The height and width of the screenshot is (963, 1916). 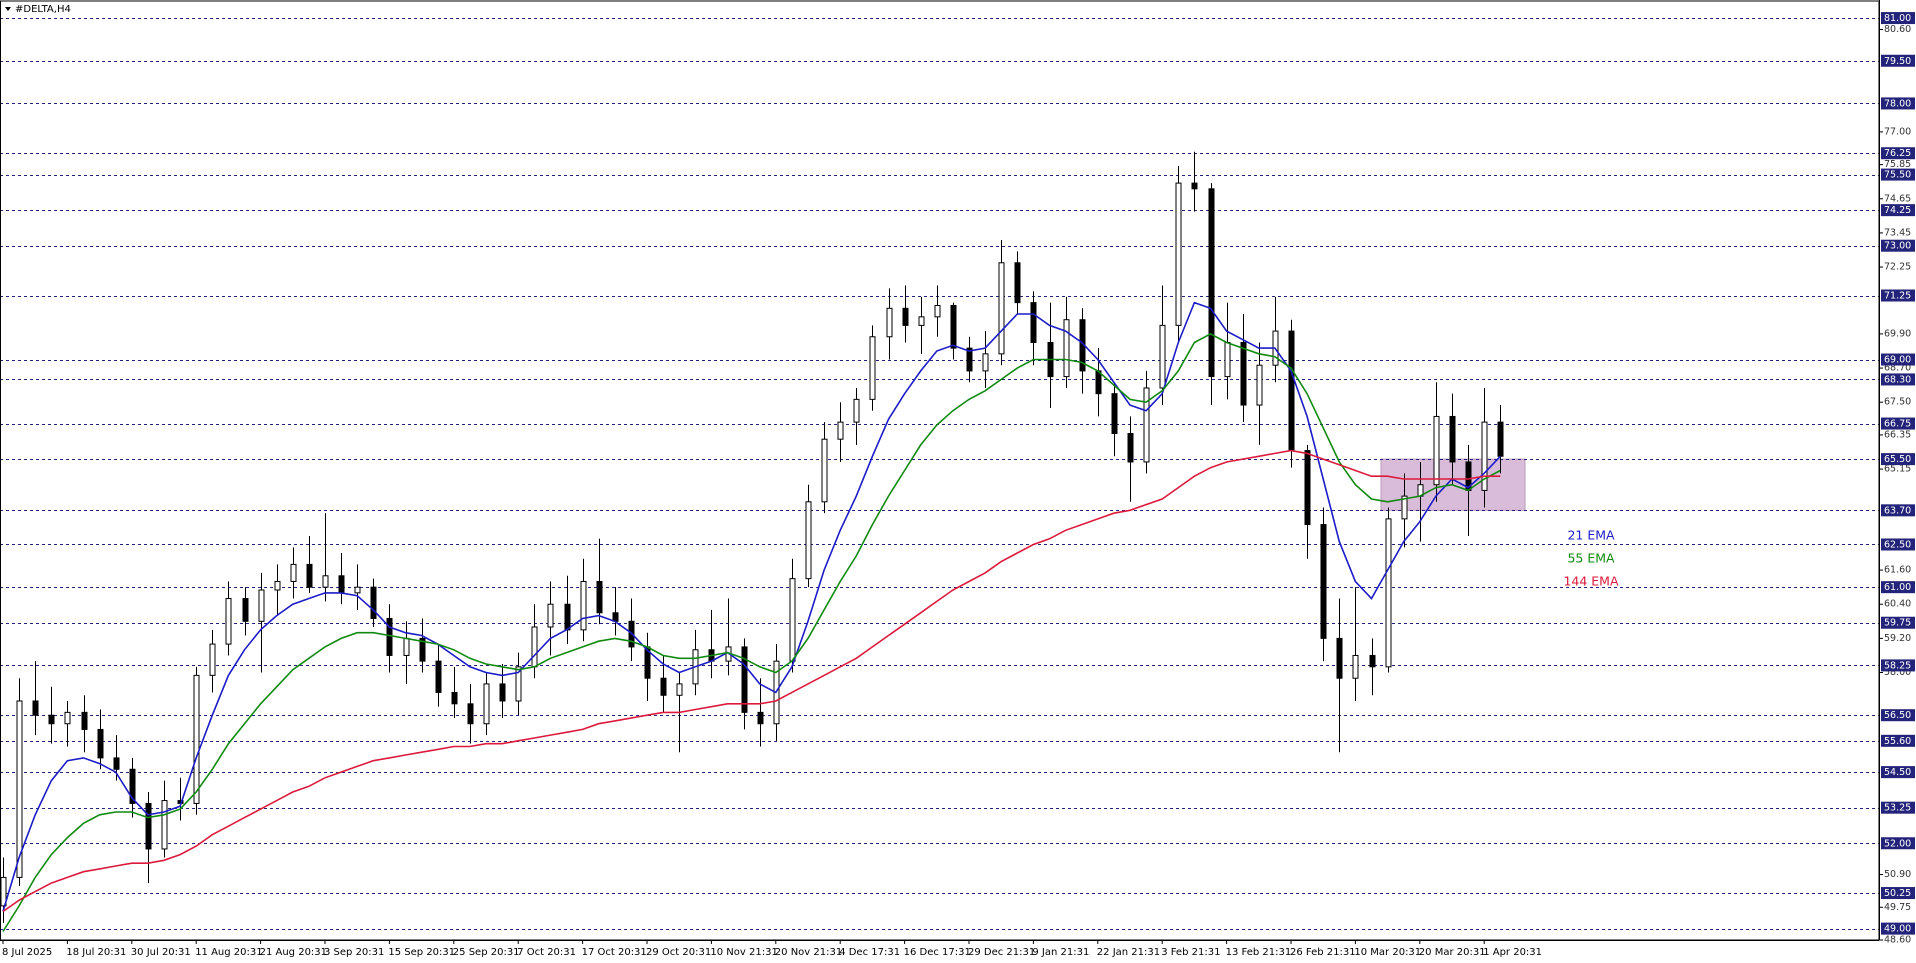 I want to click on level-label: 61.00, so click(x=1897, y=587).